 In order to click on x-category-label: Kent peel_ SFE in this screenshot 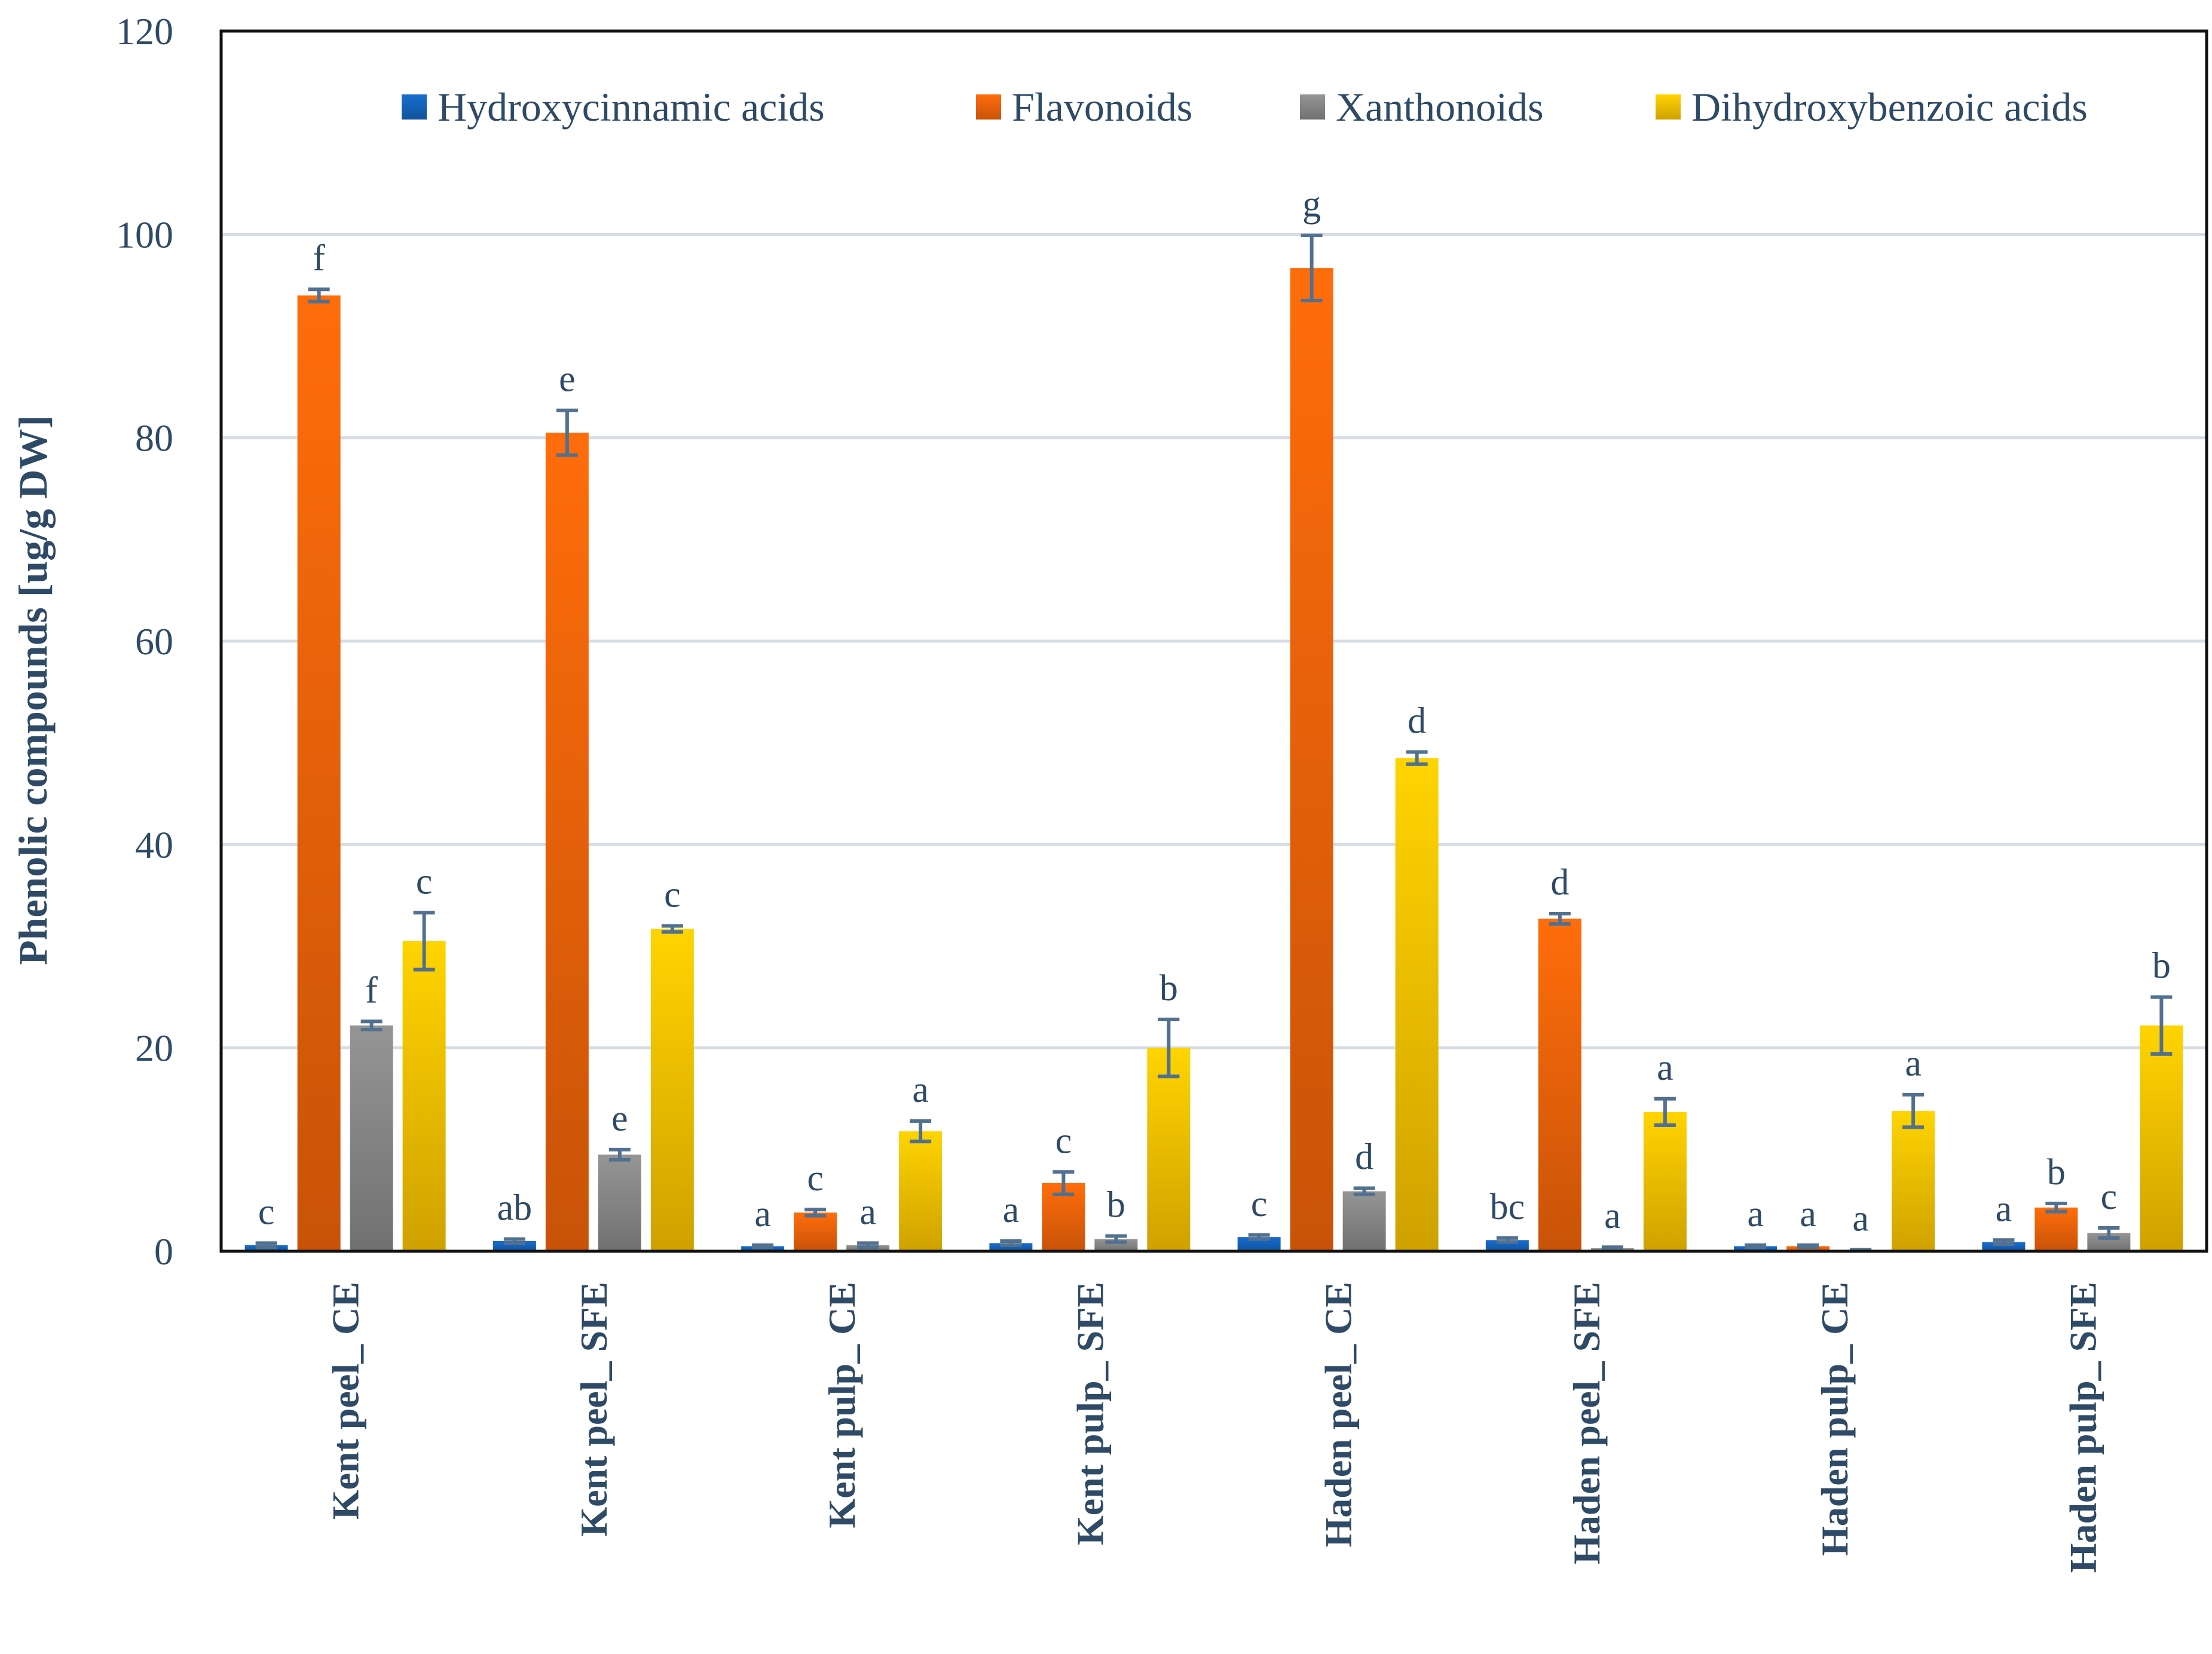, I will do `click(594, 1410)`.